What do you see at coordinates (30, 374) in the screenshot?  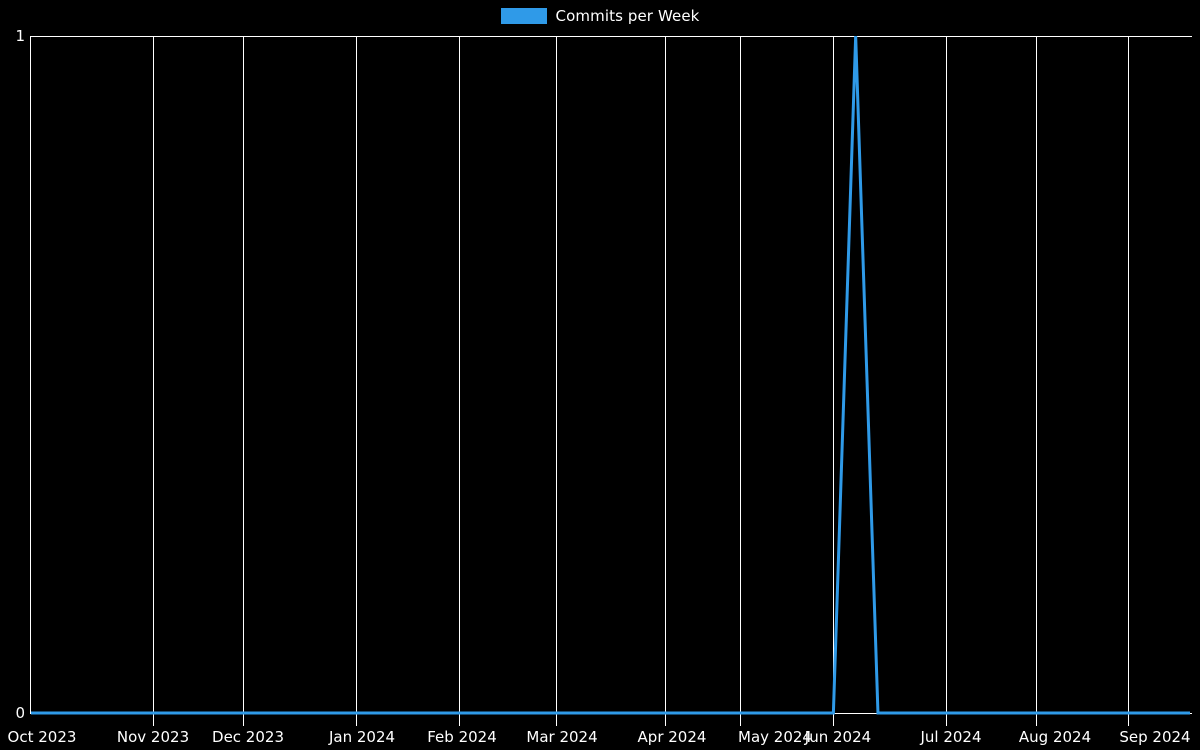 I see `y-axis-line` at bounding box center [30, 374].